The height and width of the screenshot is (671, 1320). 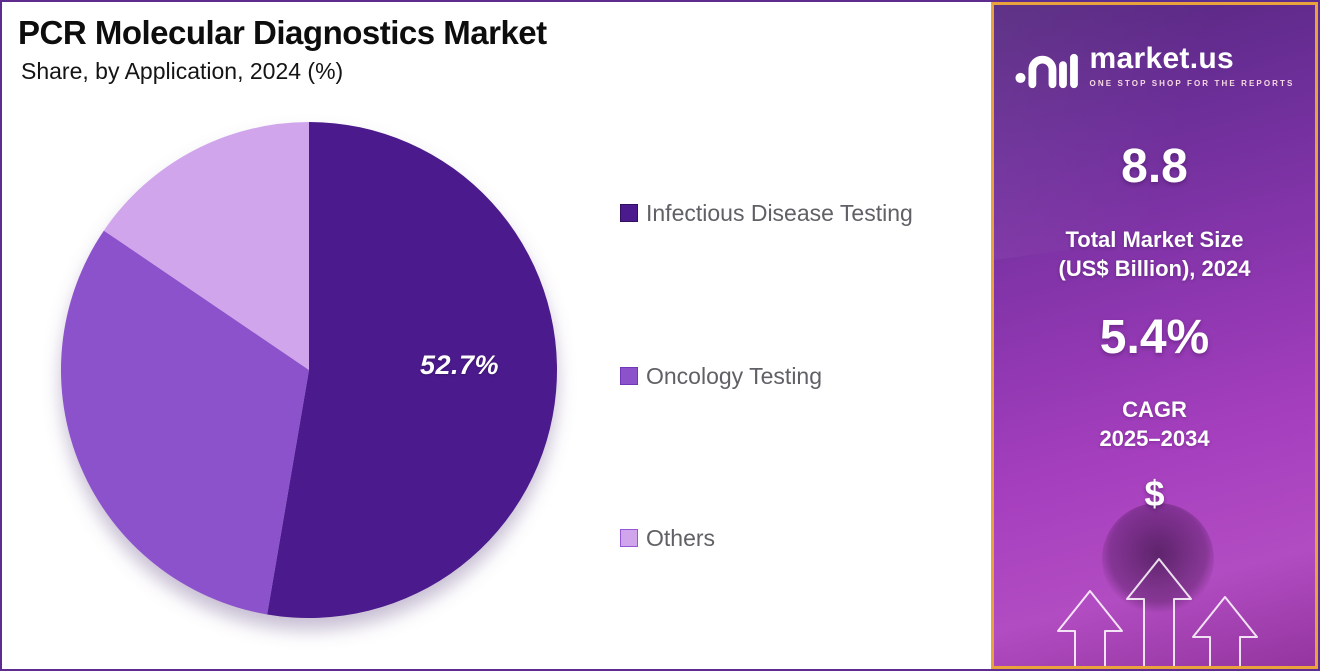 I want to click on legend-item-others: Others, so click(x=667, y=538).